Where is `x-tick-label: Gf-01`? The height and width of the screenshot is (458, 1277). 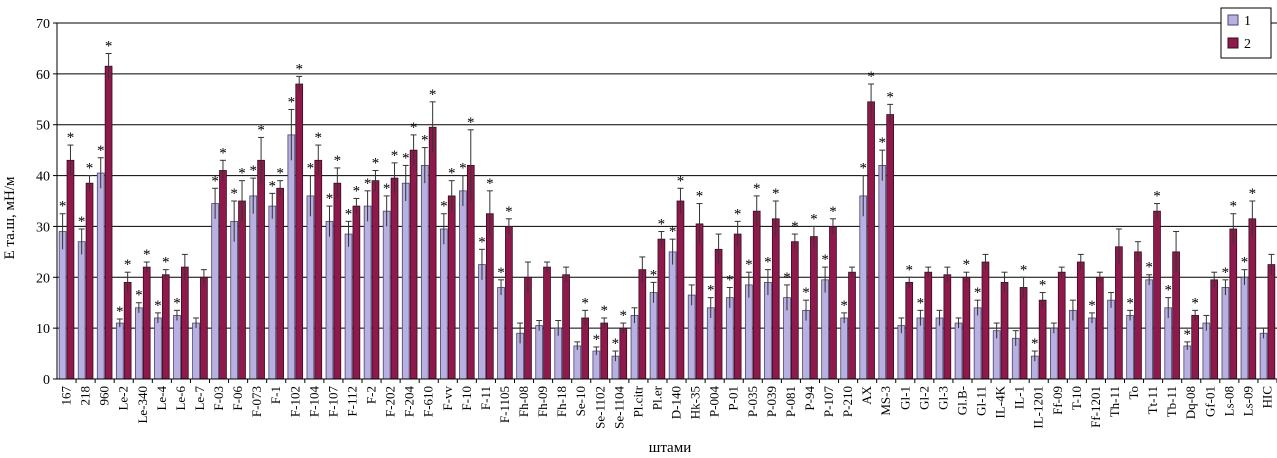
x-tick-label: Gf-01 is located at coordinates (1209, 401).